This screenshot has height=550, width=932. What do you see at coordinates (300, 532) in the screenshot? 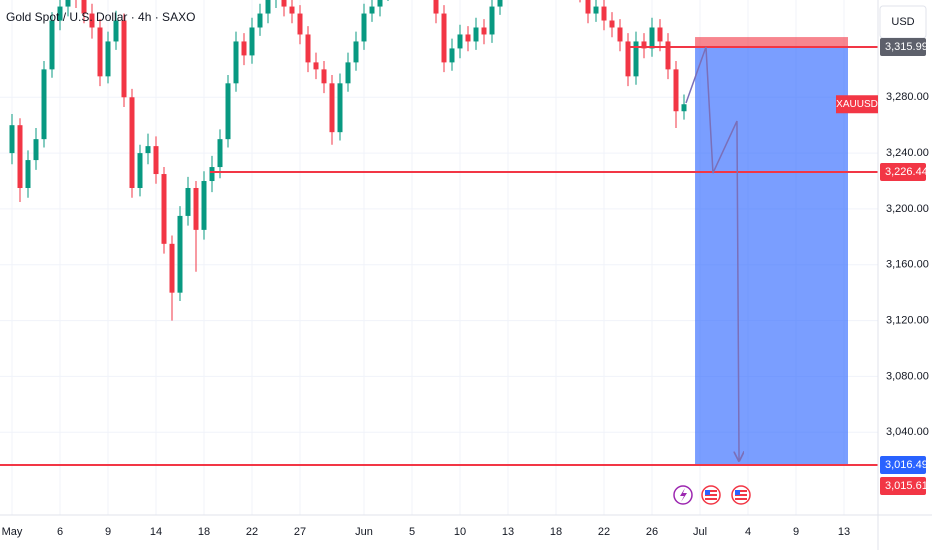
I see `x-tick-label: 27` at bounding box center [300, 532].